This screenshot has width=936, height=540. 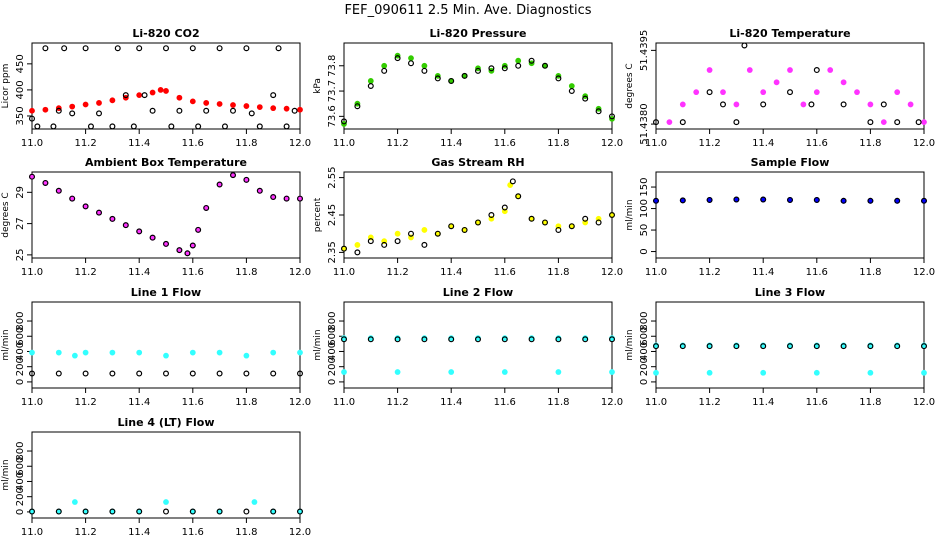 What do you see at coordinates (612, 372) in the screenshot?
I see `line2-cyan-point` at bounding box center [612, 372].